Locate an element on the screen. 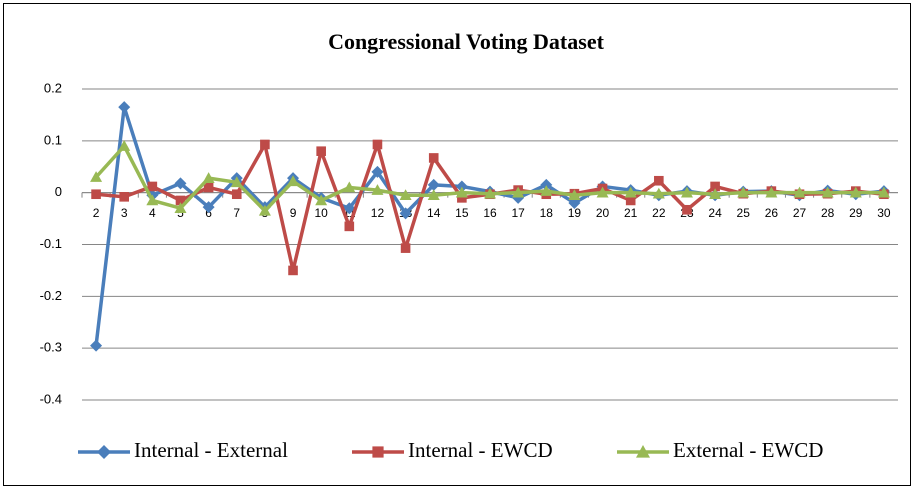 The image size is (916, 489). x-tick-label: 2 is located at coordinates (96, 213).